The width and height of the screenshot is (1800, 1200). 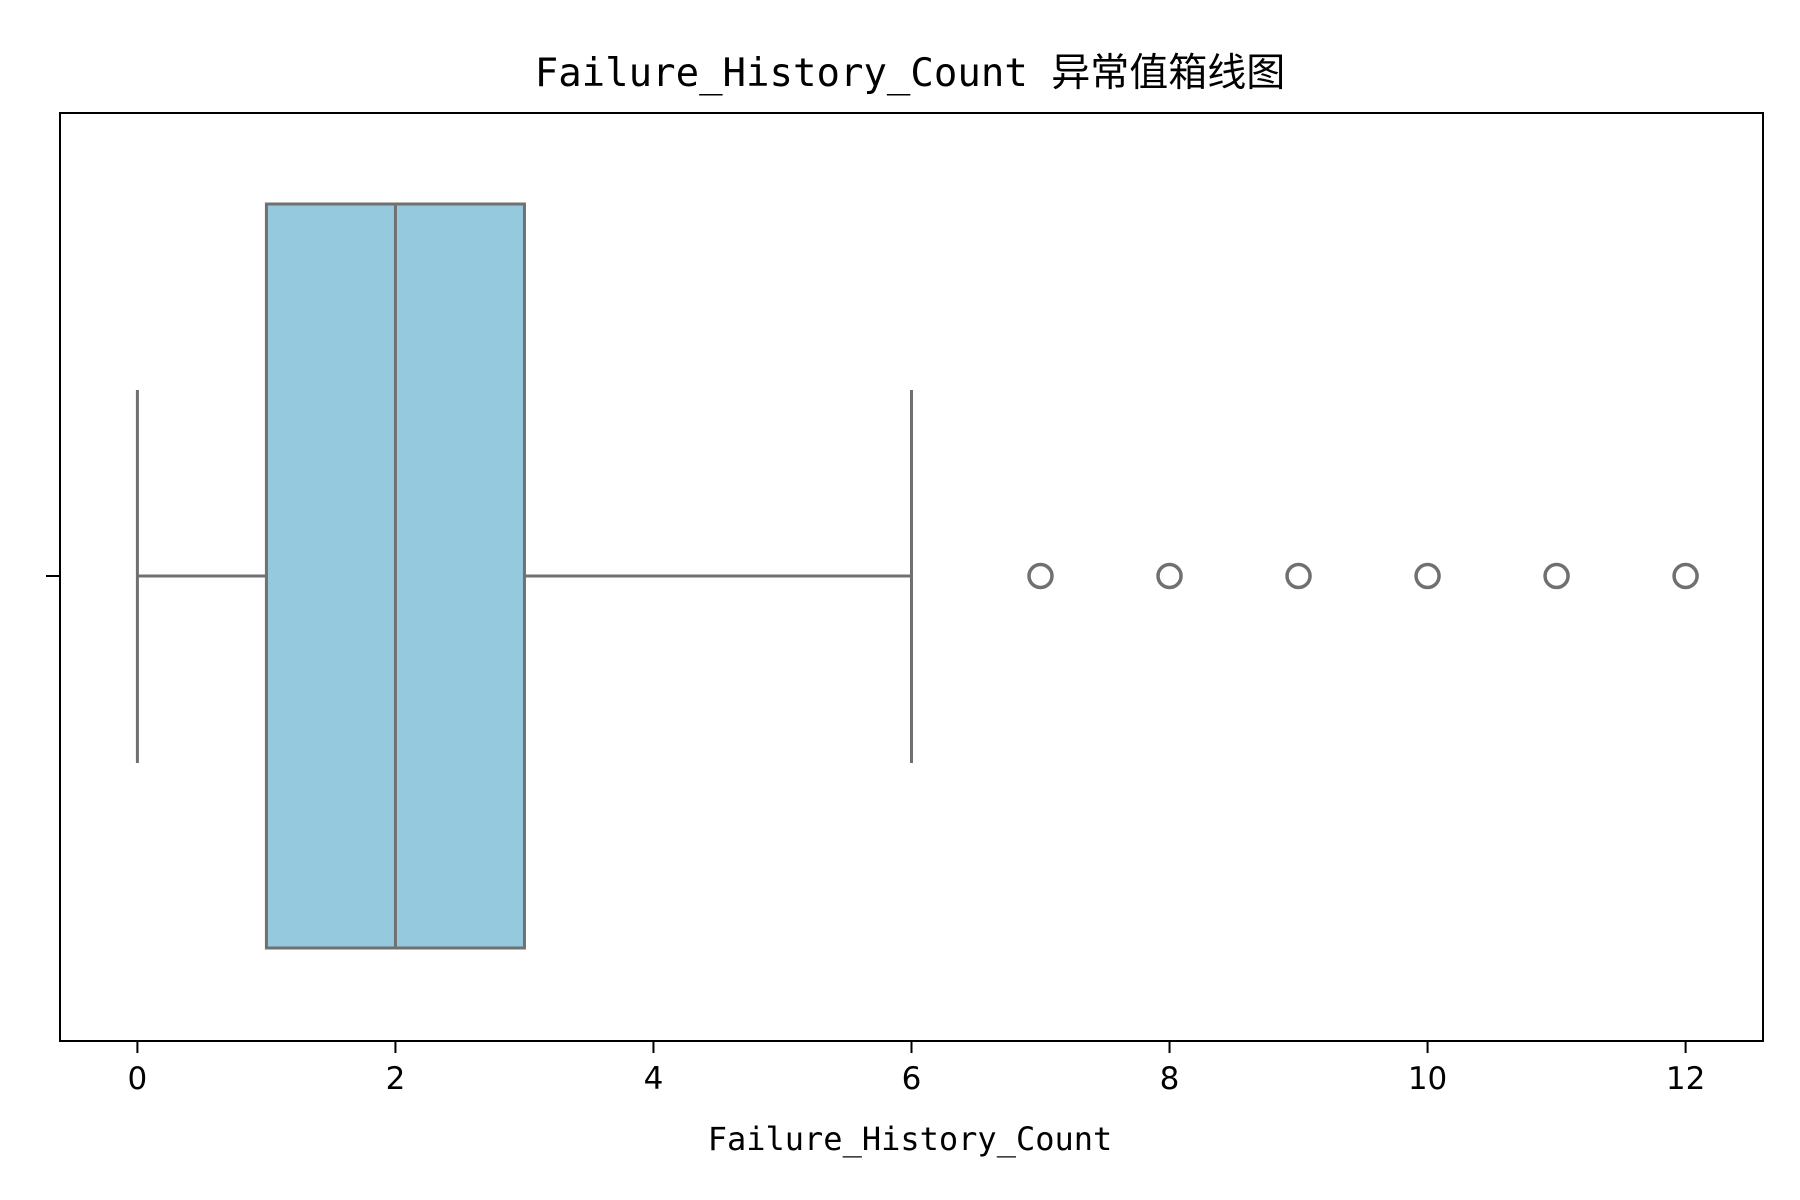 I want to click on x-tick-label: 0, so click(x=138, y=1079).